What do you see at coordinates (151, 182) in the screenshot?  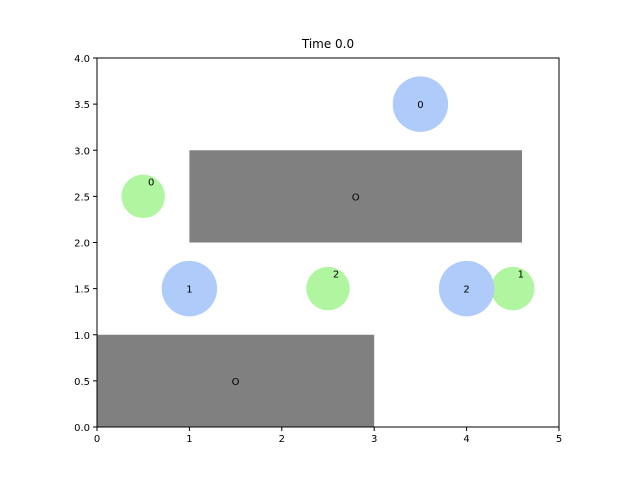 I see `goal-label: 0` at bounding box center [151, 182].